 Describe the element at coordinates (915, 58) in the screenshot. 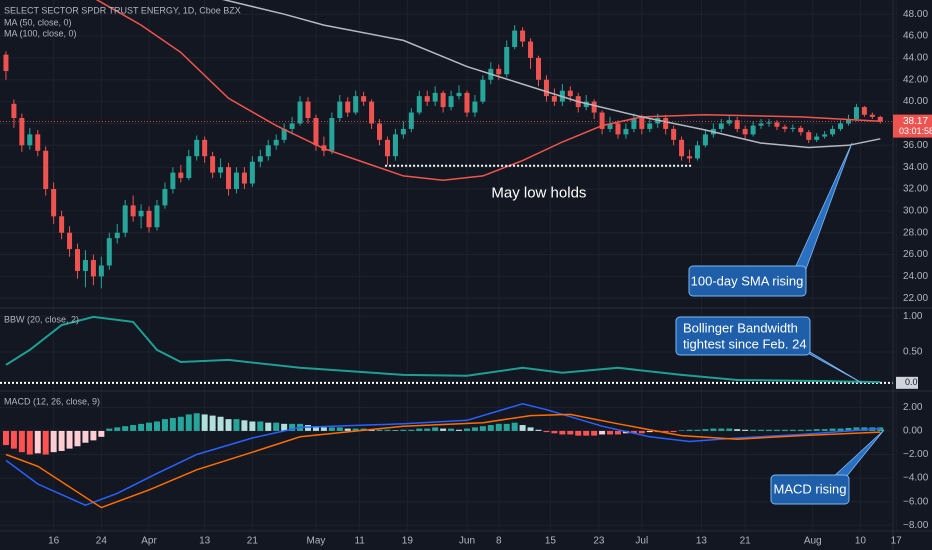

I see `y-tick-label: 44.00` at that location.